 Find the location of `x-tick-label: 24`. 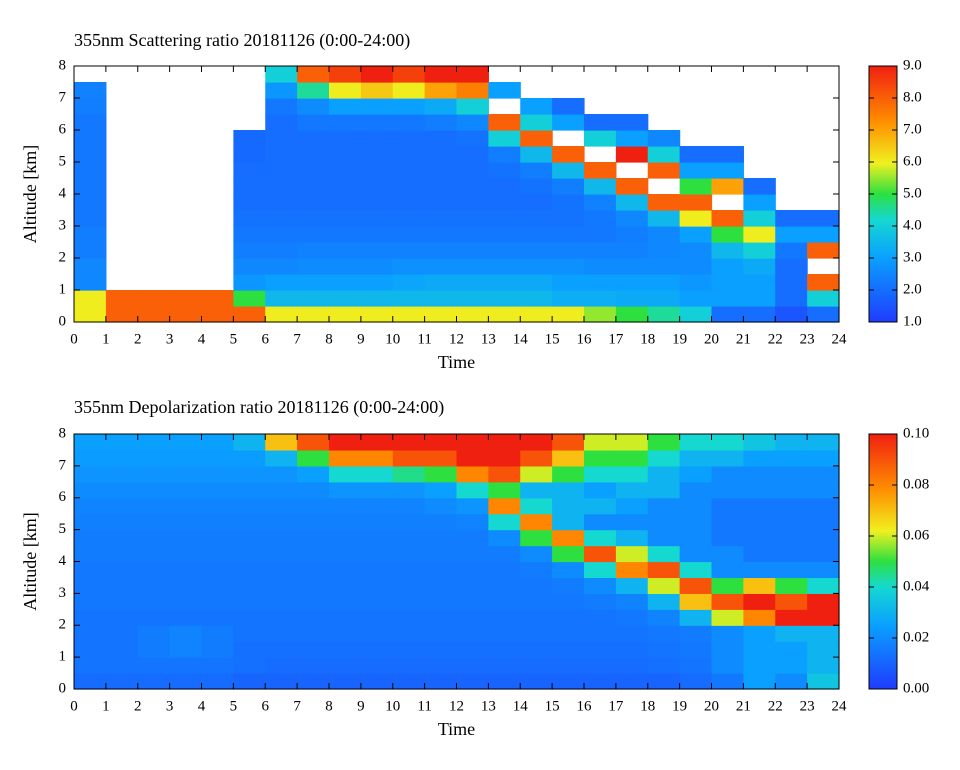

x-tick-label: 24 is located at coordinates (840, 339).